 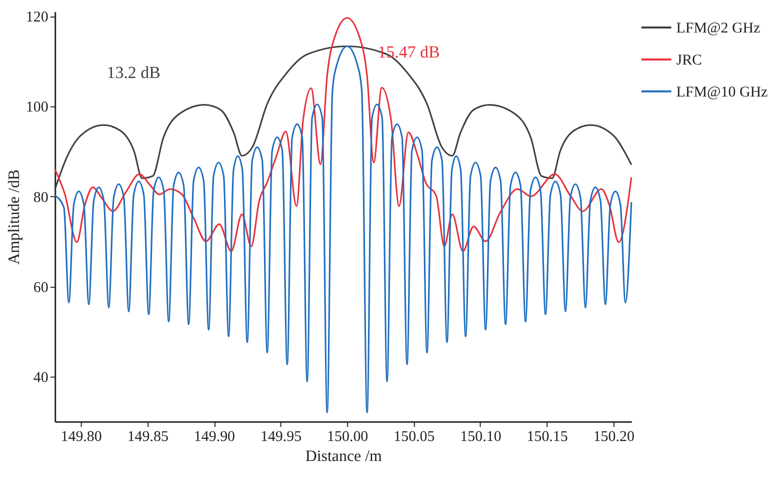 What do you see at coordinates (147, 436) in the screenshot?
I see `x-tick-label: 149.85` at bounding box center [147, 436].